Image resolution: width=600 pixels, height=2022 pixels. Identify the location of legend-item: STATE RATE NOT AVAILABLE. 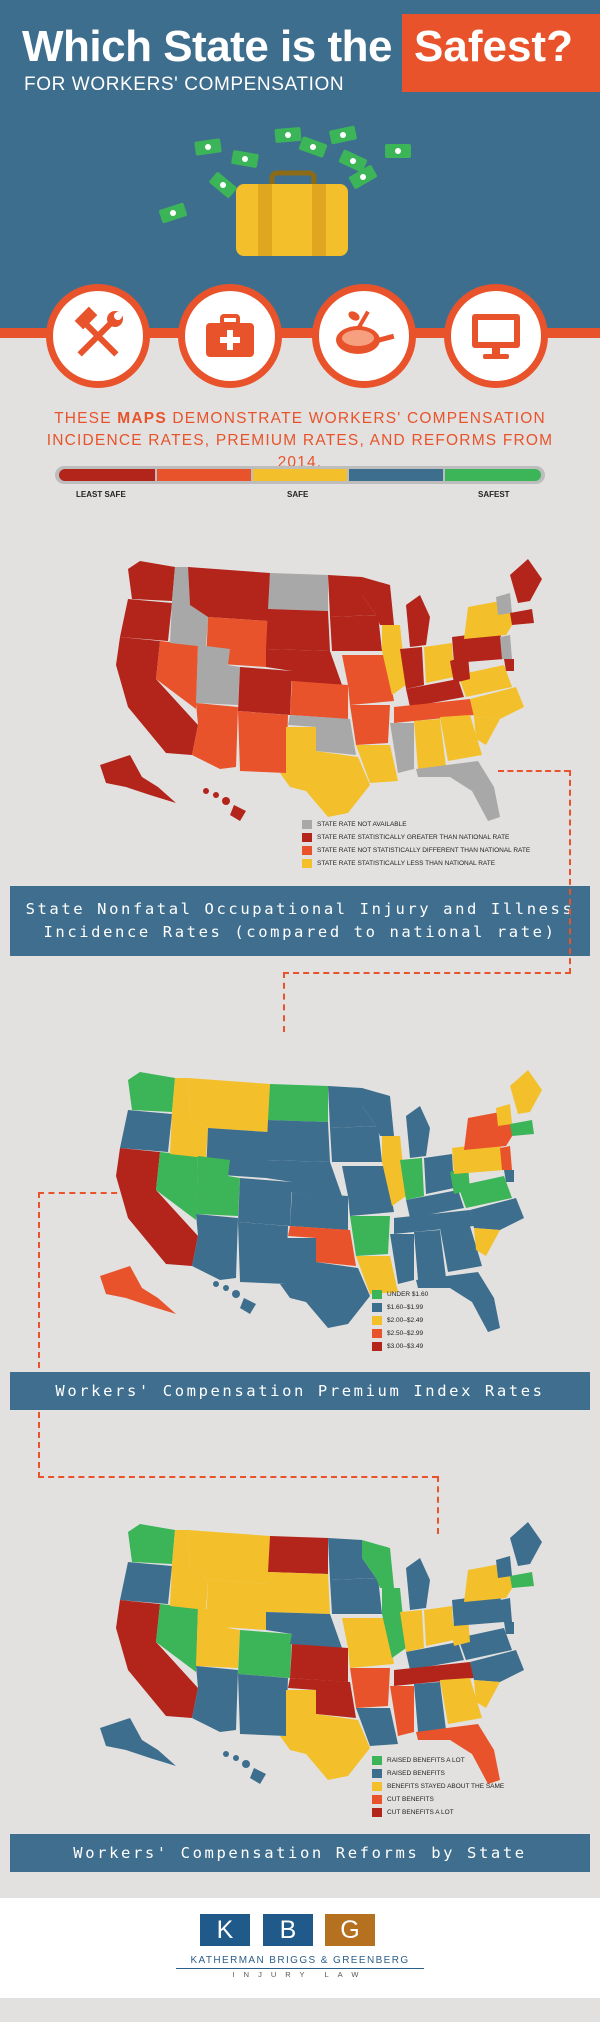
(416, 824).